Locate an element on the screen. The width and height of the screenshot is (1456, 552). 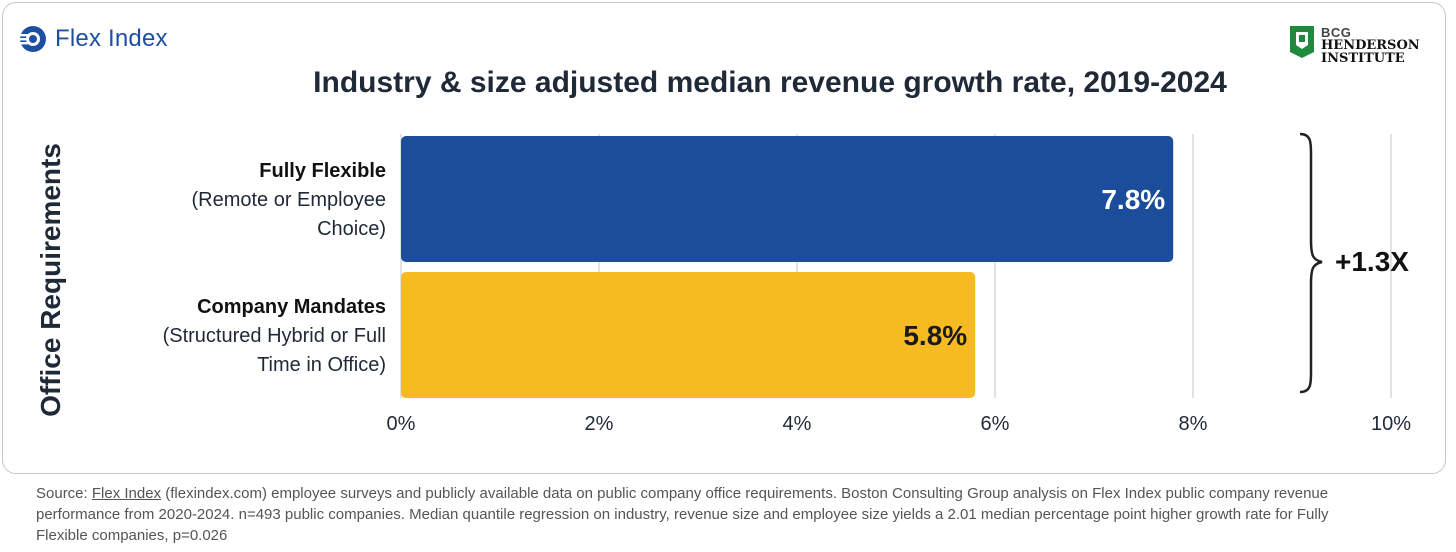
brand-name: Flex Index is located at coordinates (111, 38).